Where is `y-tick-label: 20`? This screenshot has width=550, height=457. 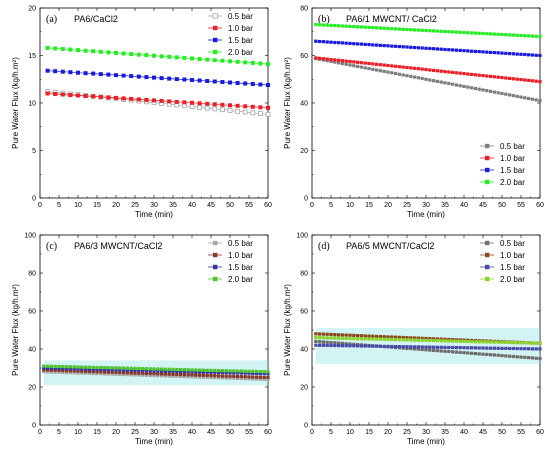
y-tick-label: 20 is located at coordinates (32, 9).